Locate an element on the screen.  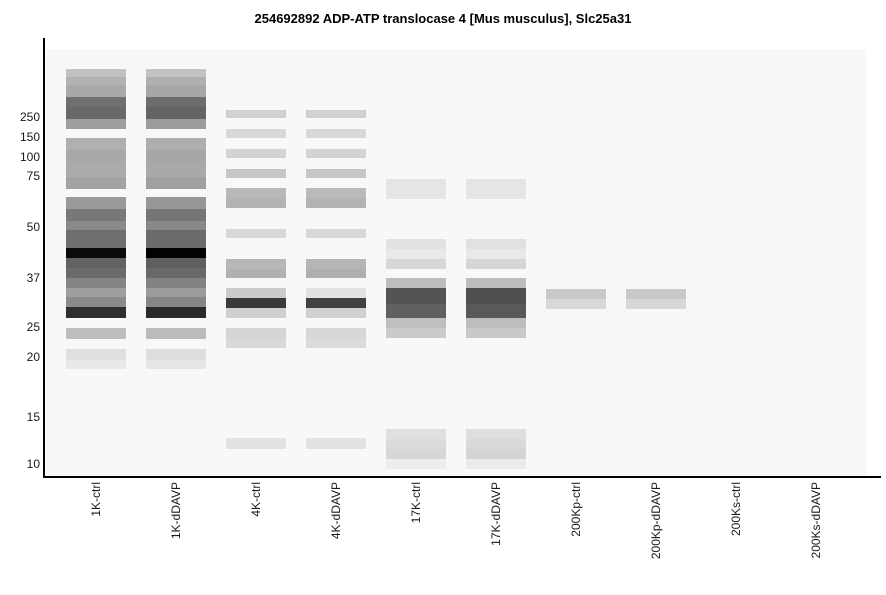
y-tick-label-10: 10 is located at coordinates (33, 464).